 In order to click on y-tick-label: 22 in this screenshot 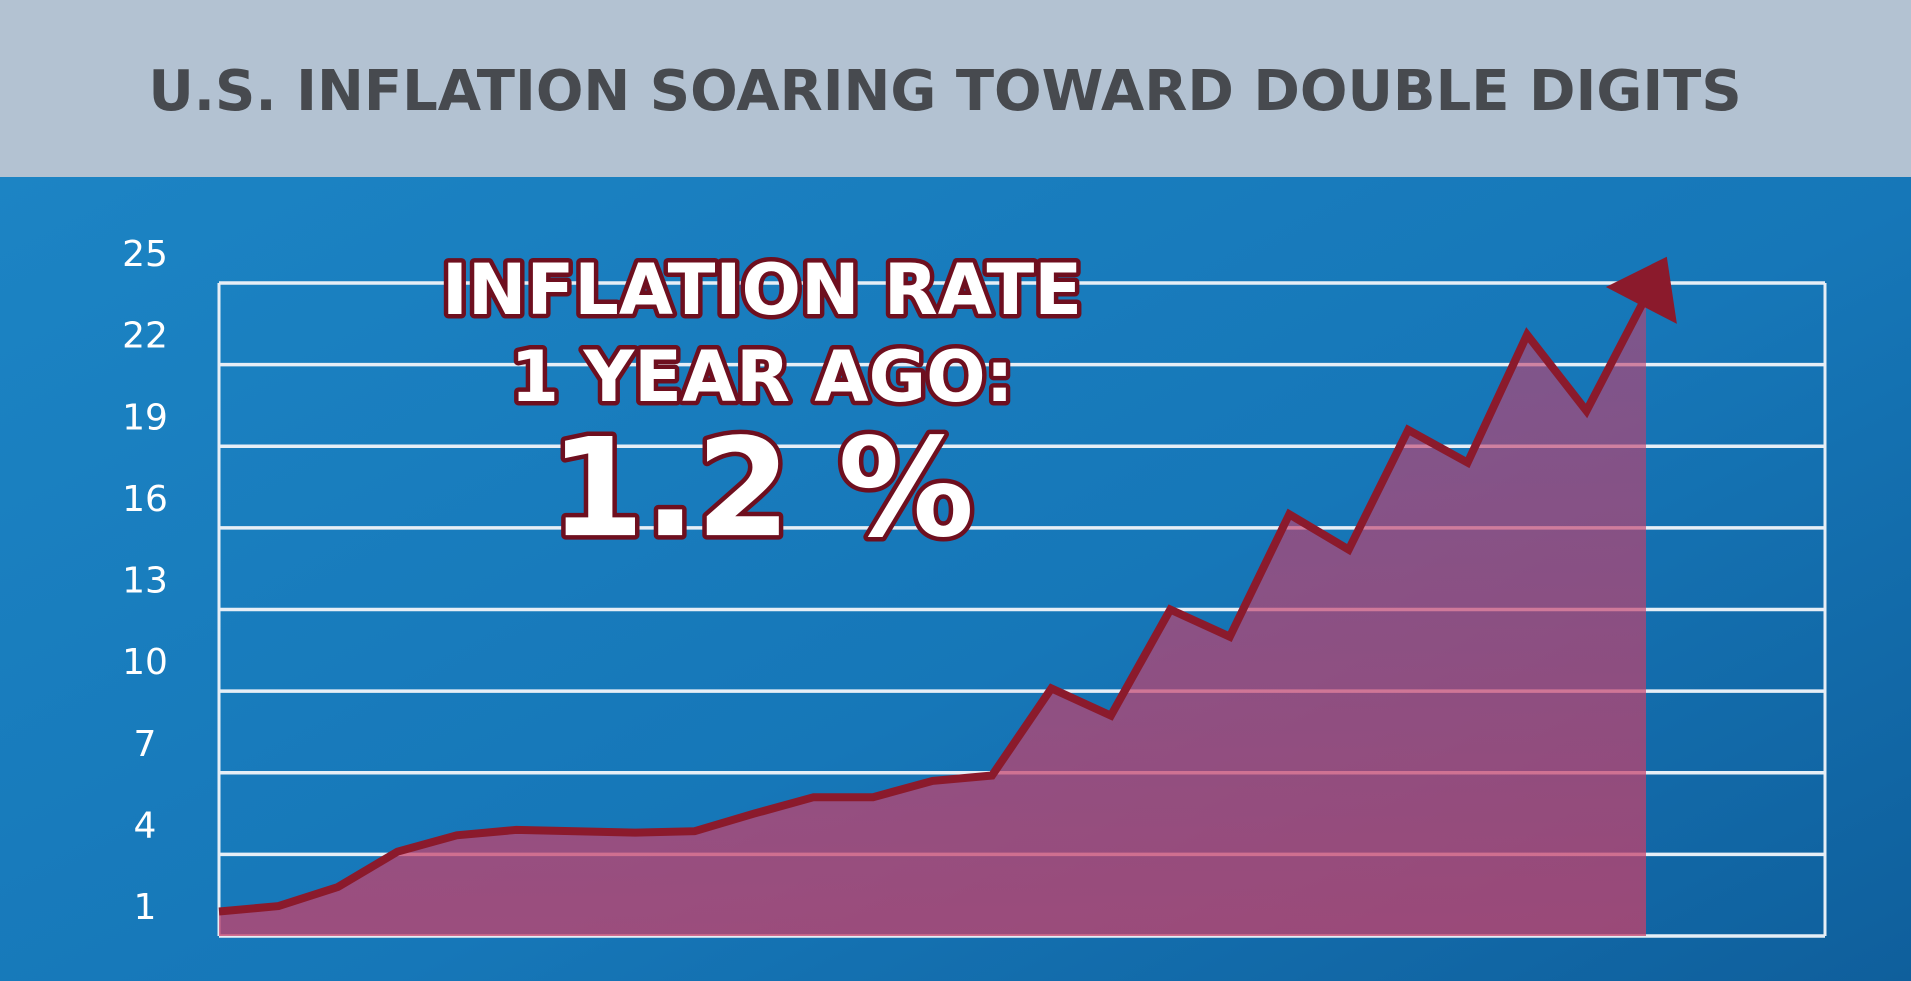, I will do `click(145, 336)`.